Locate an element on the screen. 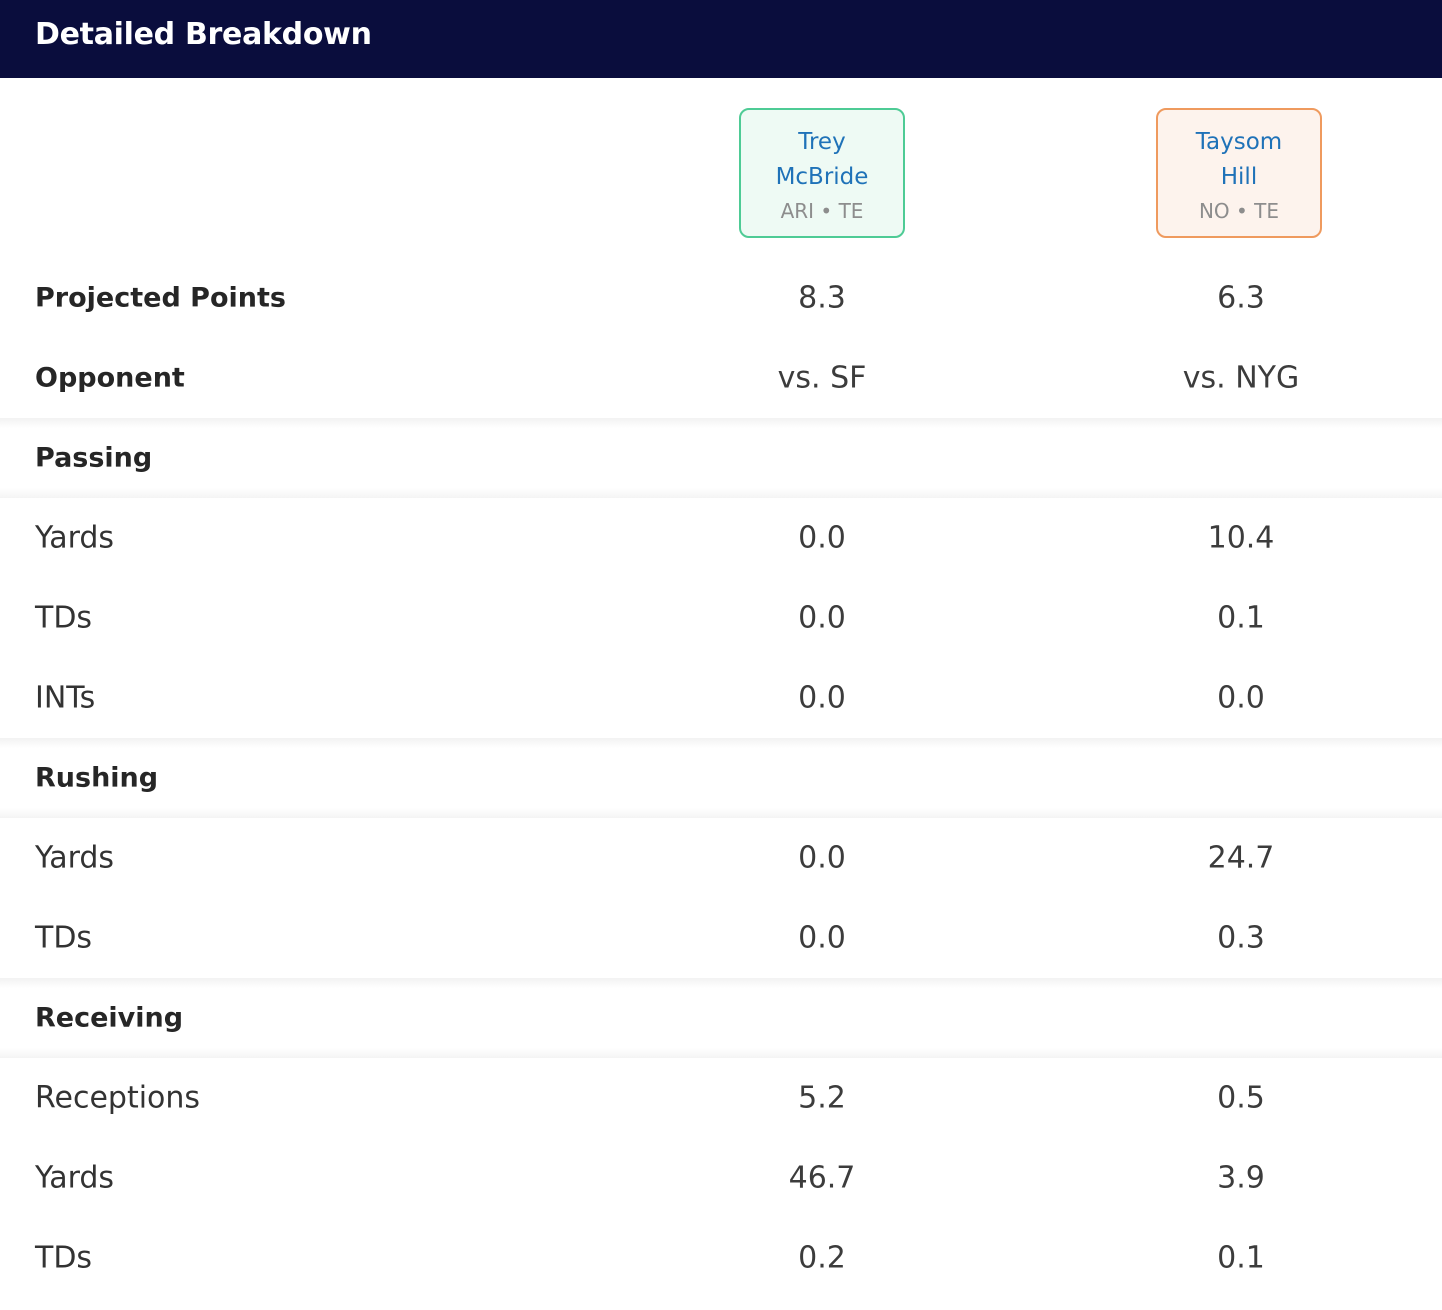  player-name: Taysom Hill is located at coordinates (1239, 158).